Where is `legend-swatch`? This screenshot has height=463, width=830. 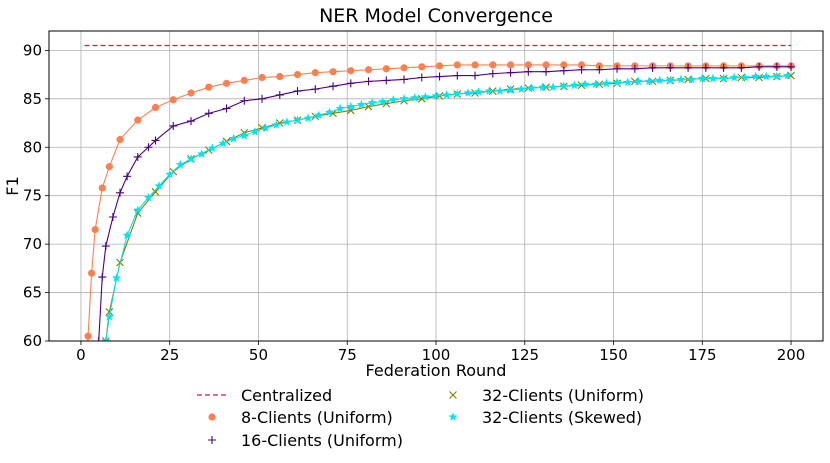
legend-swatch is located at coordinates (453, 395).